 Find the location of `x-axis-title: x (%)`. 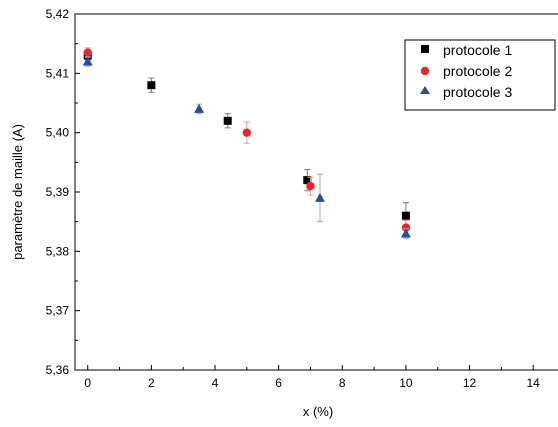

x-axis-title: x (%) is located at coordinates (318, 411).